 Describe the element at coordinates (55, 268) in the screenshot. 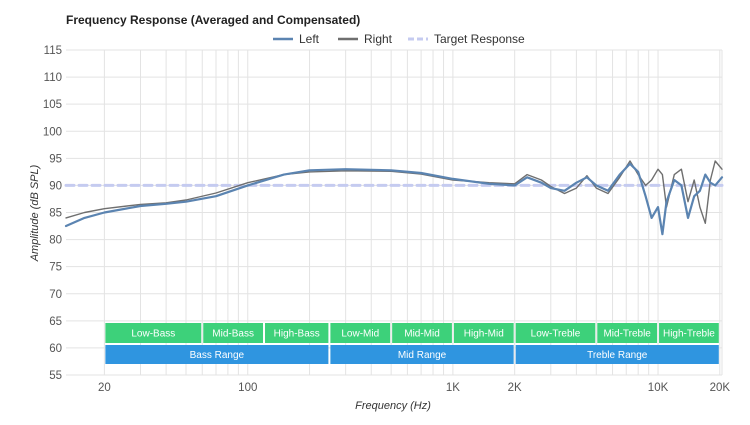

I see `y-tick-label: 75` at that location.